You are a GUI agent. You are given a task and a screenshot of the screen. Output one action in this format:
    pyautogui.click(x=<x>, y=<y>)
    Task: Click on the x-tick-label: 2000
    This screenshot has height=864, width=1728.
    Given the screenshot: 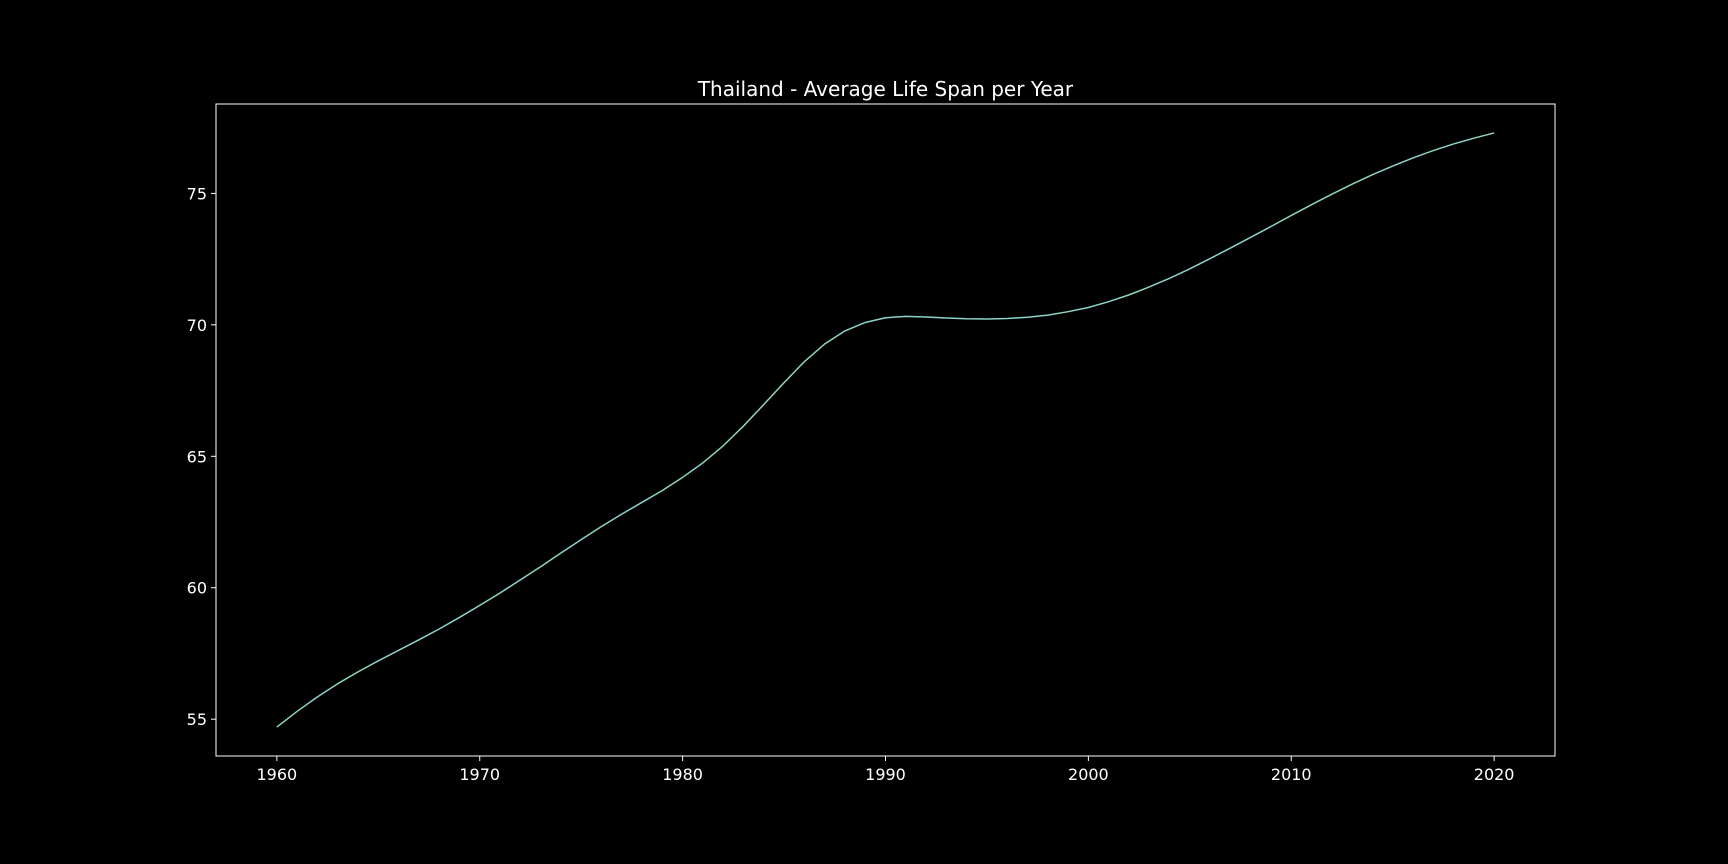 What is the action you would take?
    pyautogui.click(x=1088, y=774)
    